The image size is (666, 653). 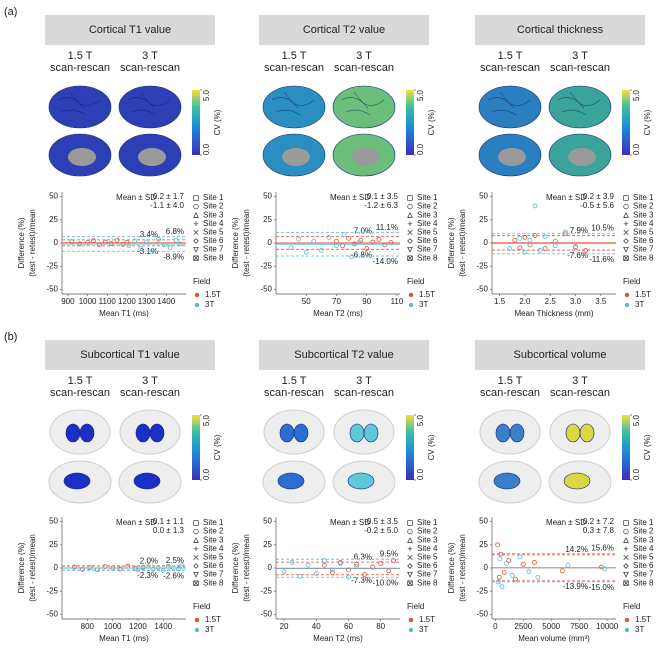 What do you see at coordinates (149, 560) in the screenshot?
I see `limit-label: 2.0%` at bounding box center [149, 560].